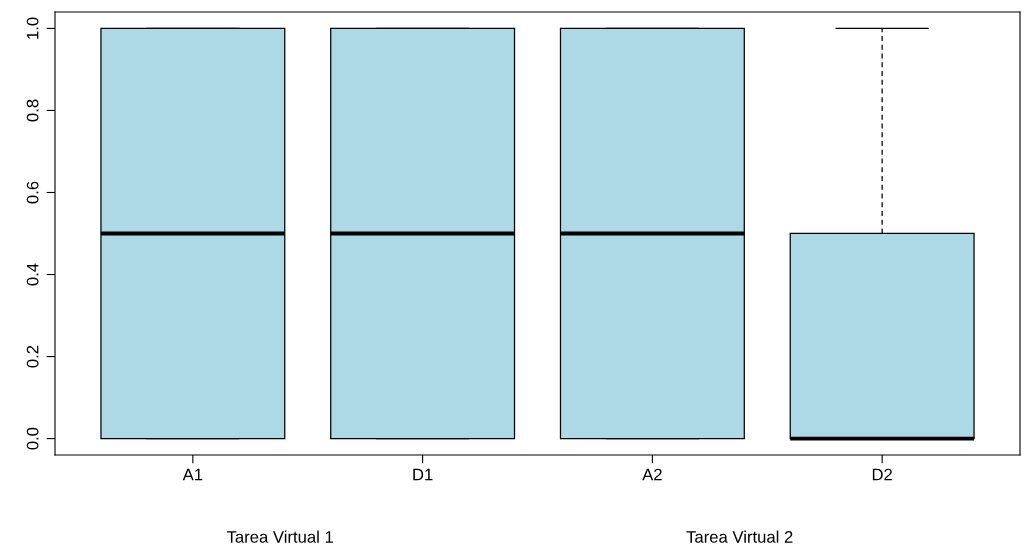 The height and width of the screenshot is (549, 1031). Describe the element at coordinates (32, 192) in the screenshot. I see `y-tick-label: 0.6` at that location.